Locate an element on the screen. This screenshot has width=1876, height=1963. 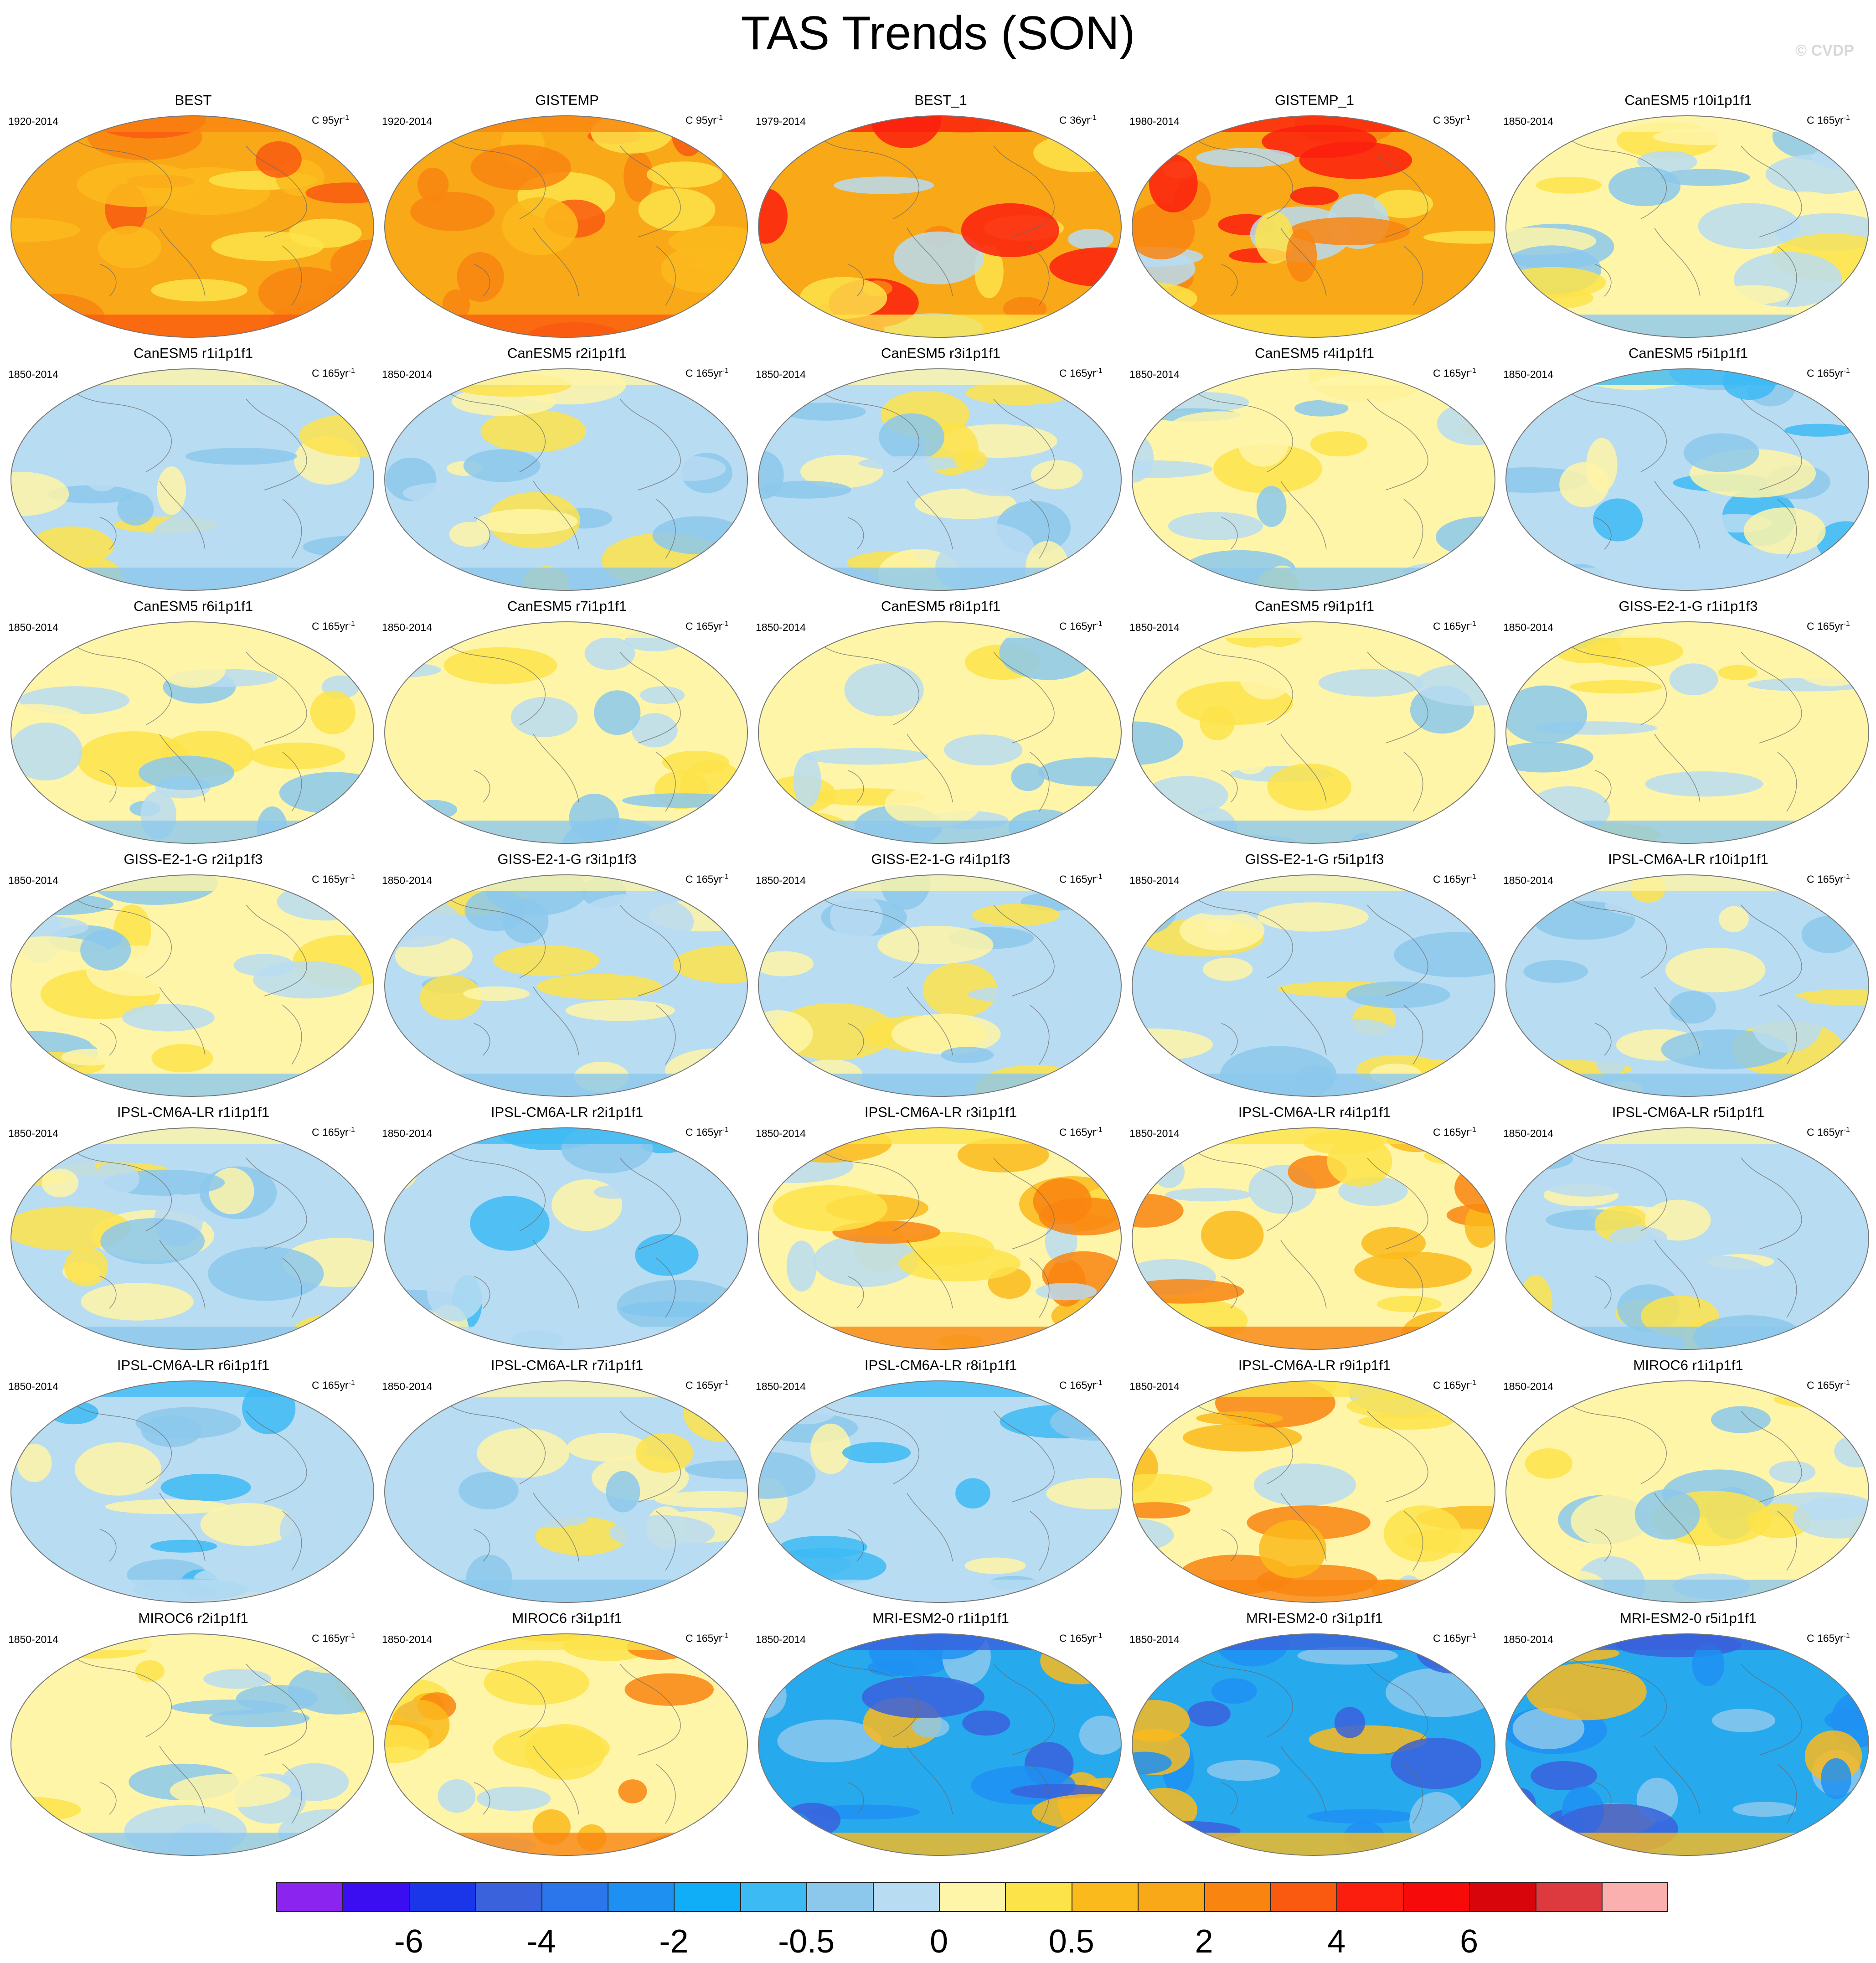
map-panel: CanESM5 r1i1p1f1 1850-2014 C 165yr-1 is located at coordinates (193, 471).